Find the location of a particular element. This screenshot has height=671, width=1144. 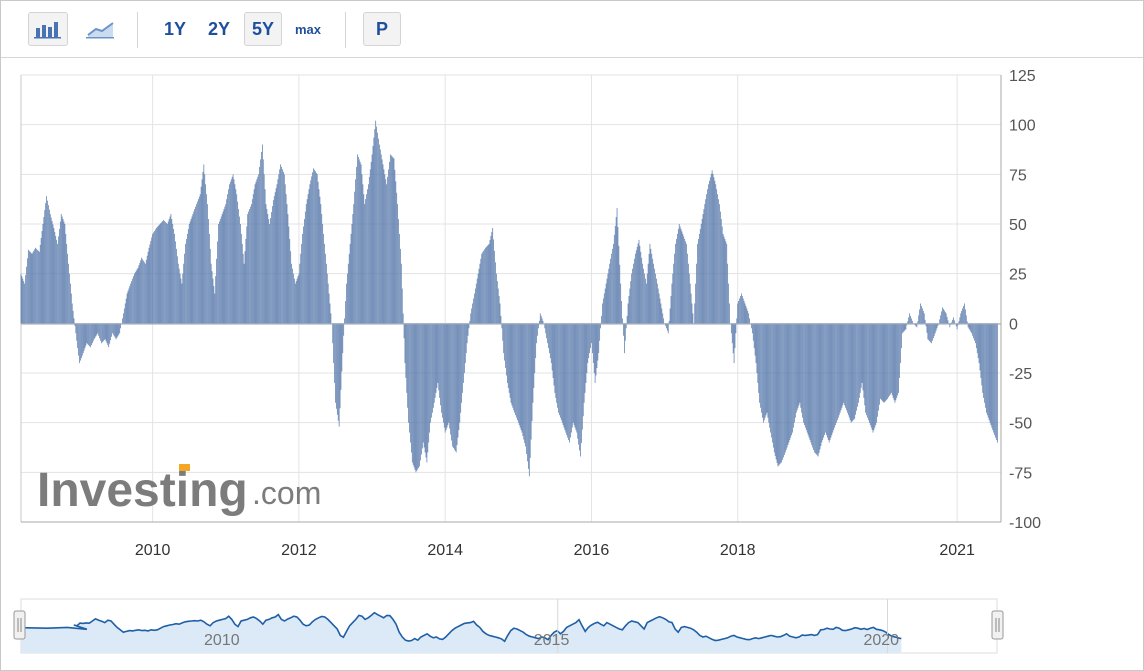

navigator-left-handle is located at coordinates (19, 625).